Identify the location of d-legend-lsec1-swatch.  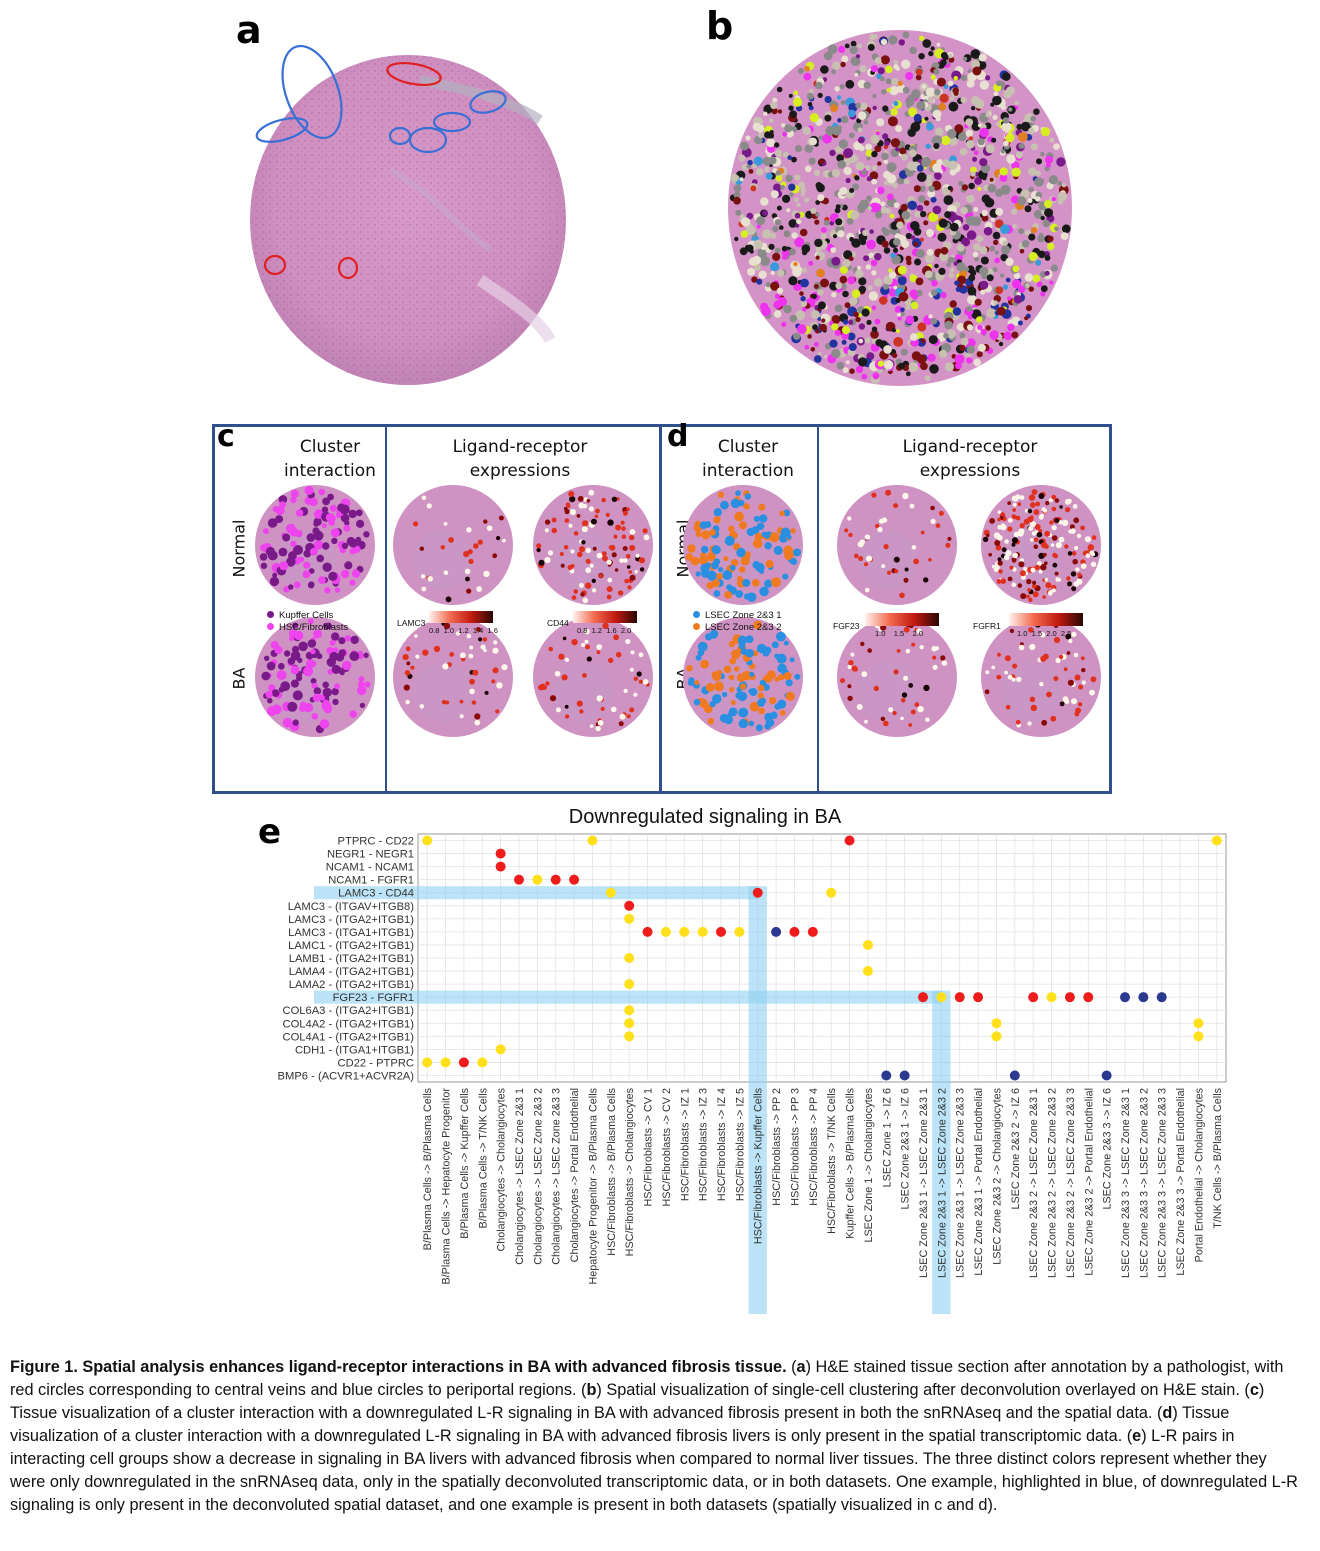
(696, 614).